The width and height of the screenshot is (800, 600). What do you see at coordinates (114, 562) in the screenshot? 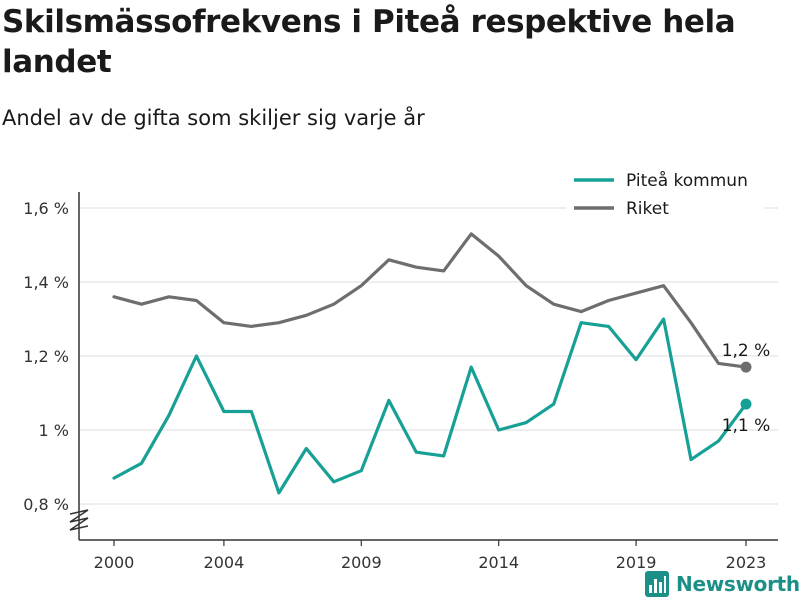
I see `x-tick-label: 2000` at bounding box center [114, 562].